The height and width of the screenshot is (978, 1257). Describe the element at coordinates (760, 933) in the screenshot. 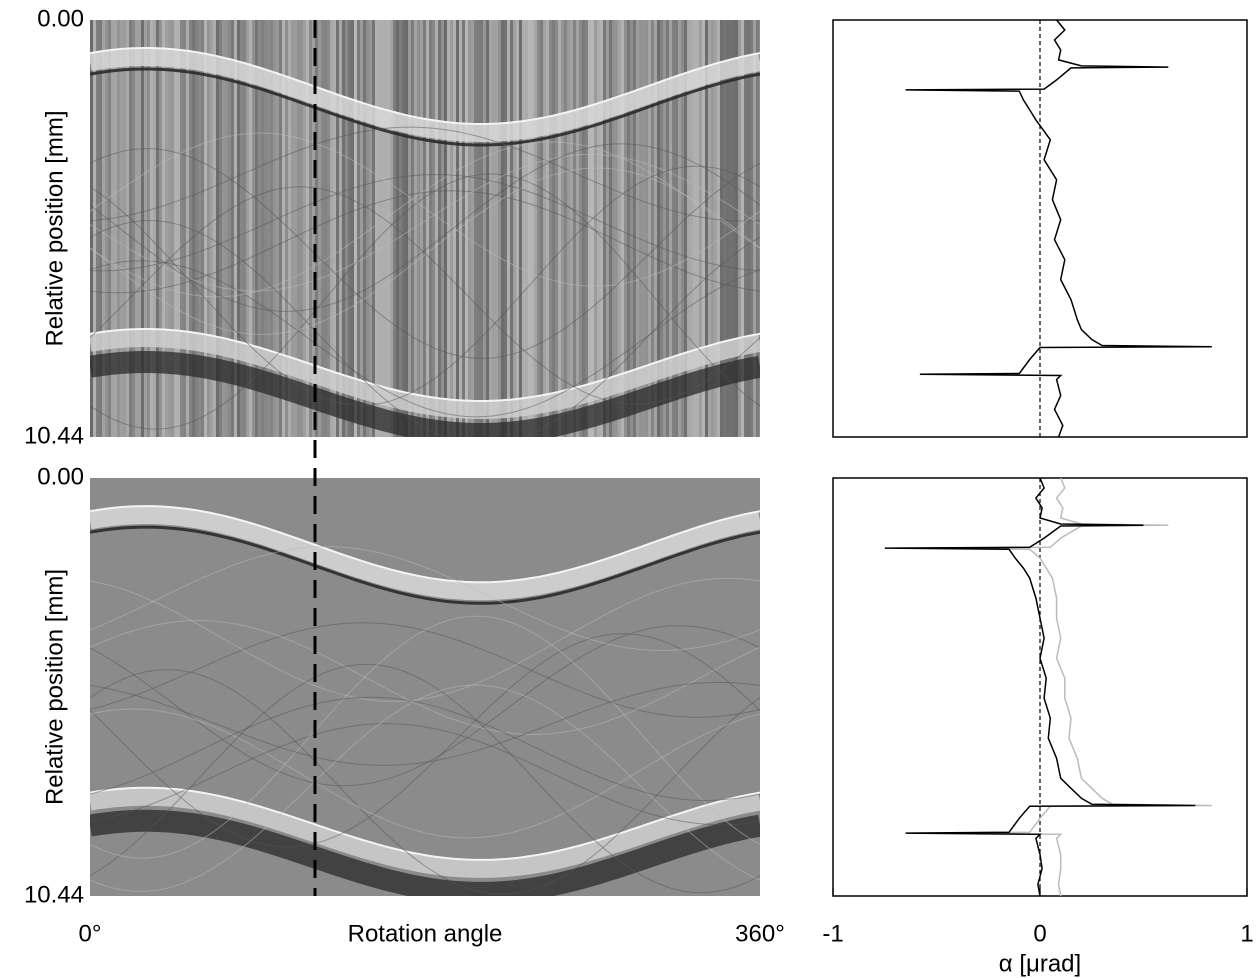

I see `x-tick-label: 360°` at that location.